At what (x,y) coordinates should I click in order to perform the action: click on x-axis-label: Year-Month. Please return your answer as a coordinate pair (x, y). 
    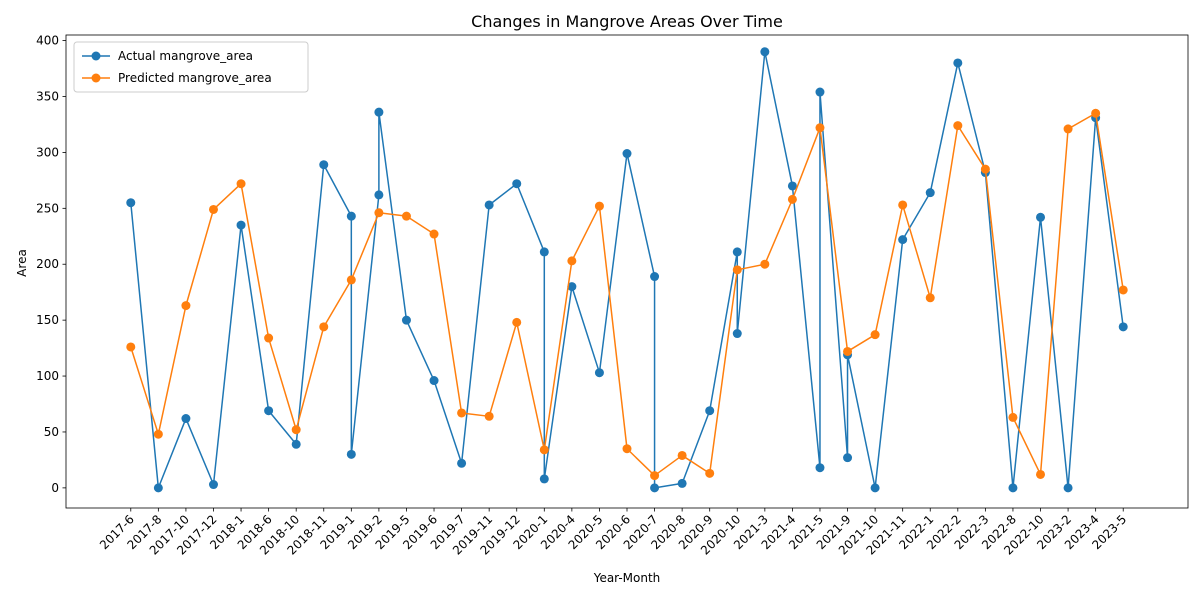
    Looking at the image, I should click on (627, 578).